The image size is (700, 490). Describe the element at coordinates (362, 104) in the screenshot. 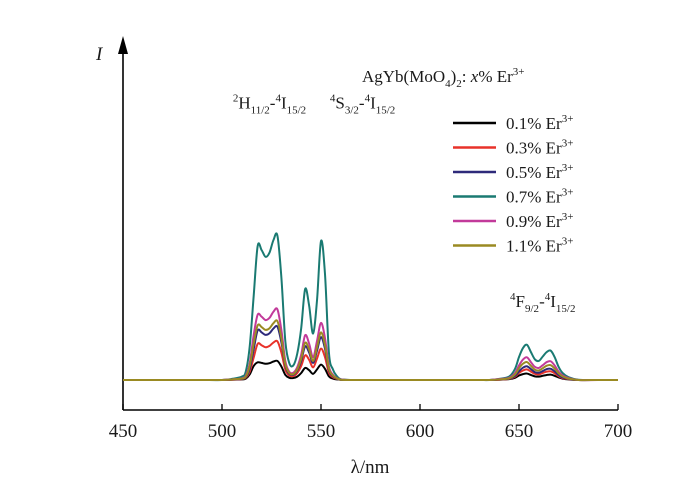

I see `transition-label-2: 4S3/2-4I15/2` at that location.